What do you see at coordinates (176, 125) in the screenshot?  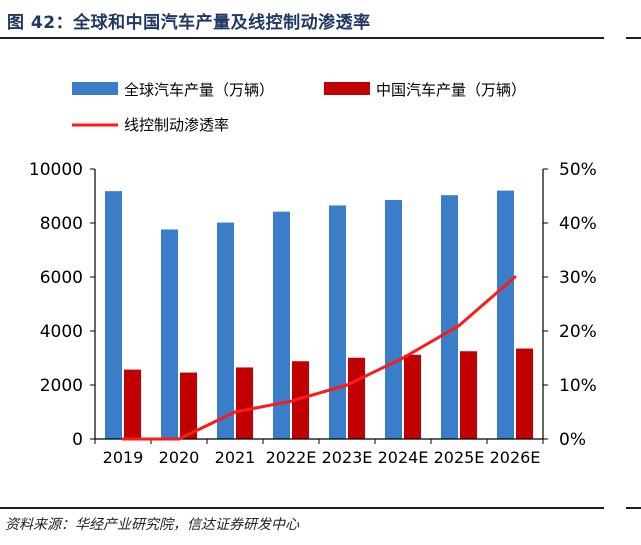 I see `legend-line-label: 线控制动渗透率` at bounding box center [176, 125].